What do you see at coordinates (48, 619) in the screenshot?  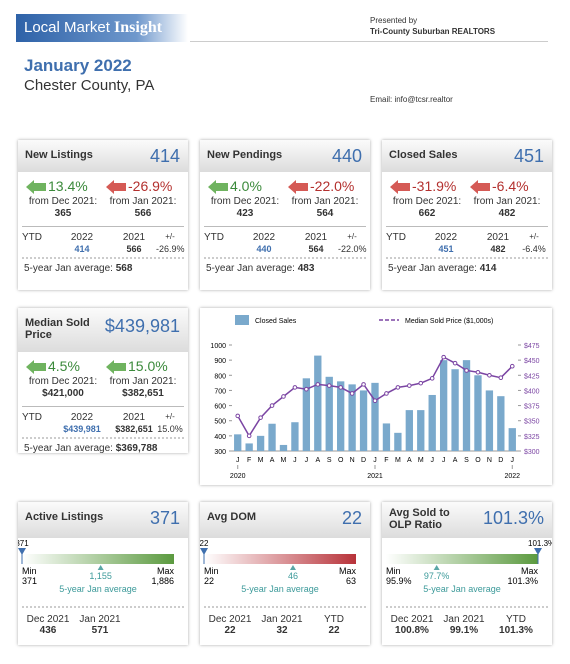 I see `stat-label: Dec 2021` at bounding box center [48, 619].